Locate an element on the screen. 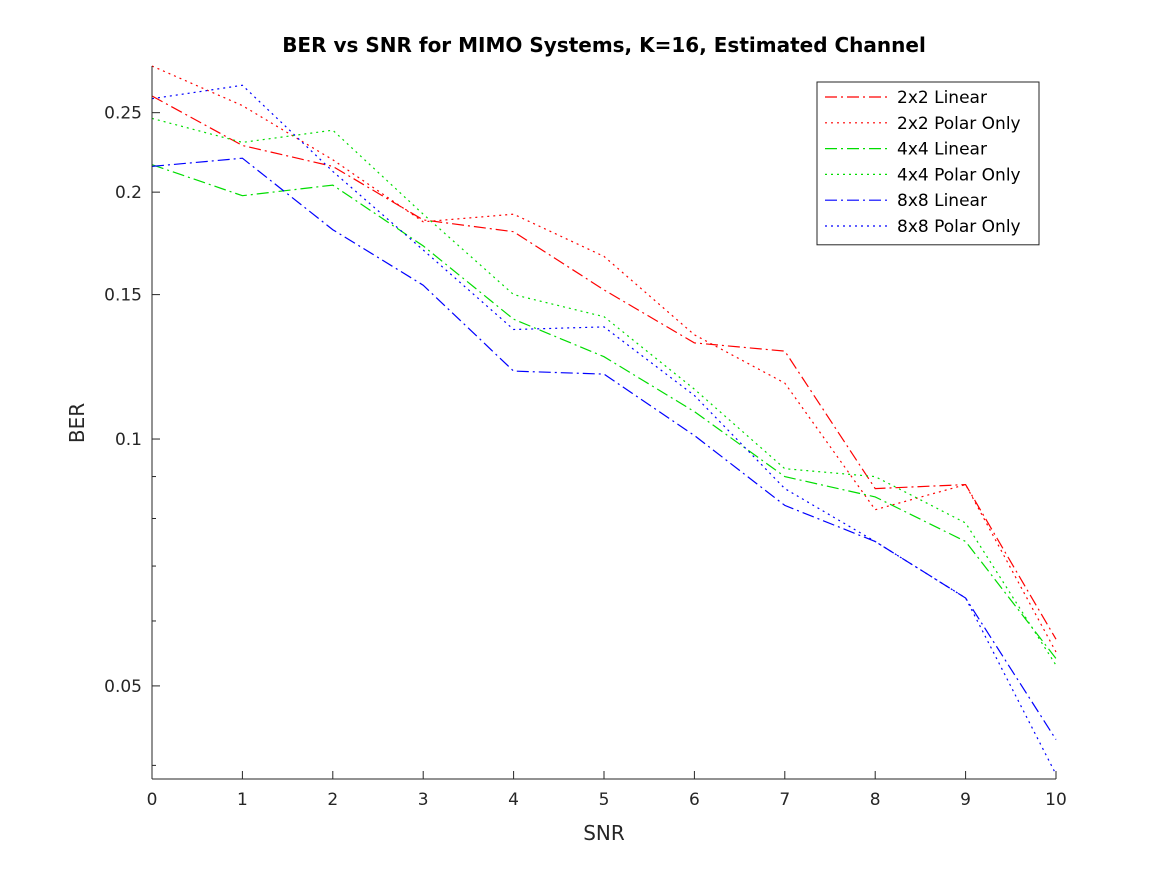 The height and width of the screenshot is (880, 1167). x-tick-label: 6 is located at coordinates (694, 800).